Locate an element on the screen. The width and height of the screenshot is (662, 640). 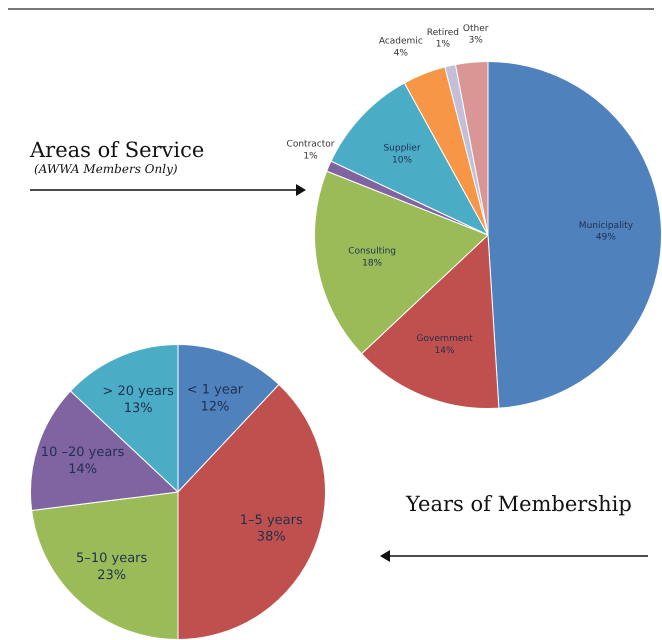
text: Years of Membership is located at coordinates (519, 504).